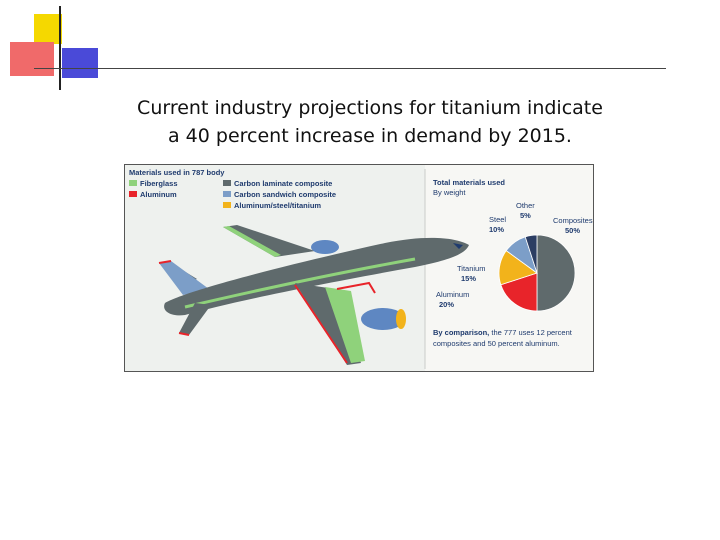  I want to click on pie-chart, so click(537, 273).